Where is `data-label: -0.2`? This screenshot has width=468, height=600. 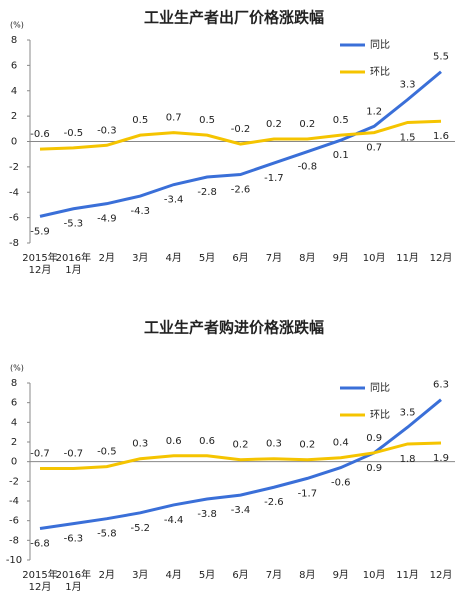 data-label: -0.2 is located at coordinates (241, 129).